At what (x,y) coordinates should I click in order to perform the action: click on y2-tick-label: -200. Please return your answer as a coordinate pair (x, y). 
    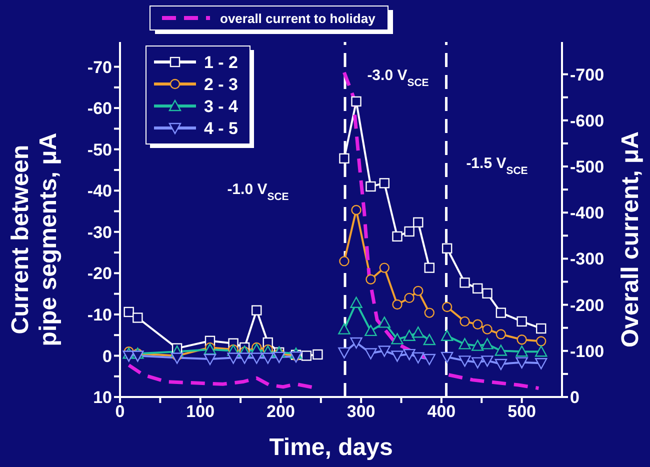
    Looking at the image, I should click on (587, 305).